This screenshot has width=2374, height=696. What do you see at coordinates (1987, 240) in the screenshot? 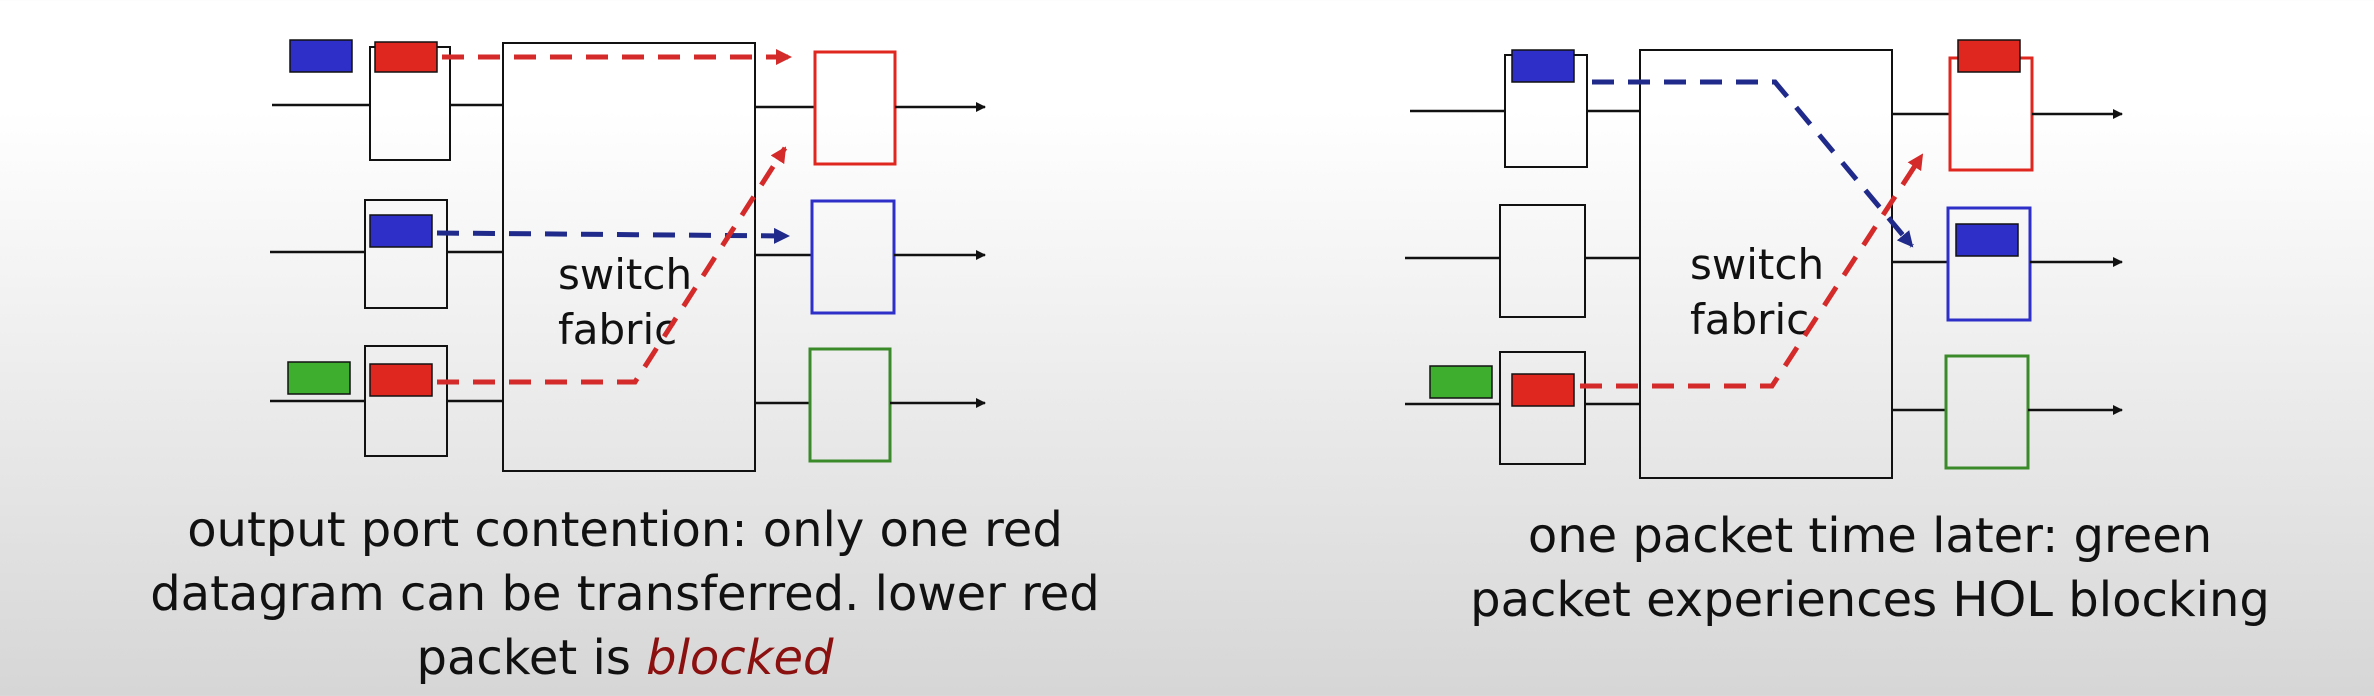
I see `right-blue-packet-output` at bounding box center [1987, 240].